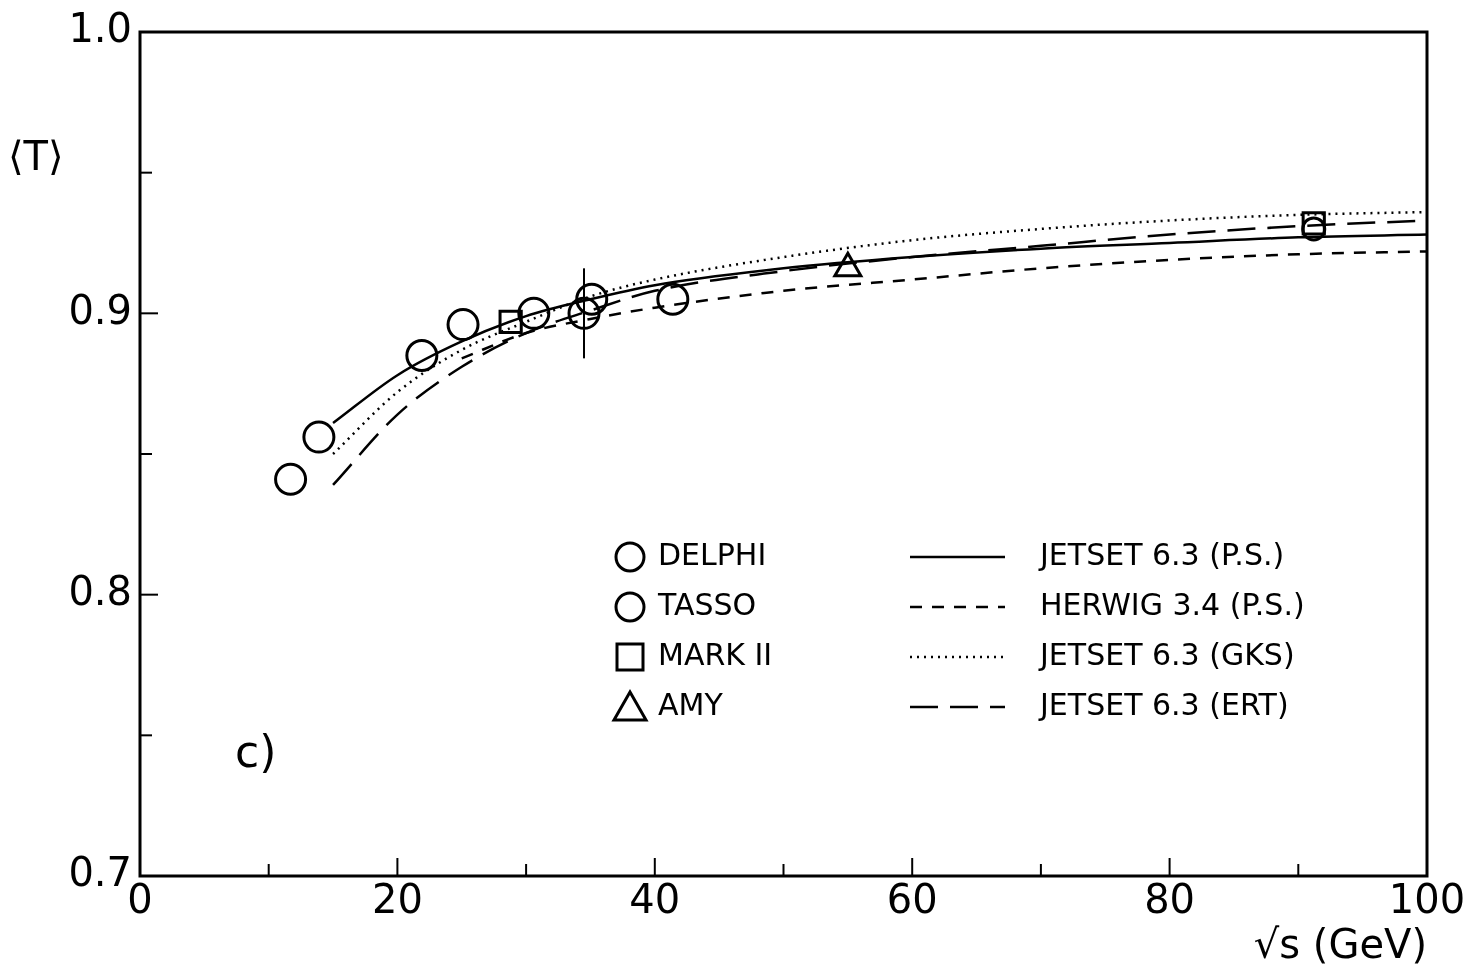 This screenshot has height=970, width=1472. I want to click on legend-label: JETSET 6.3 (GKS), so click(1166, 654).